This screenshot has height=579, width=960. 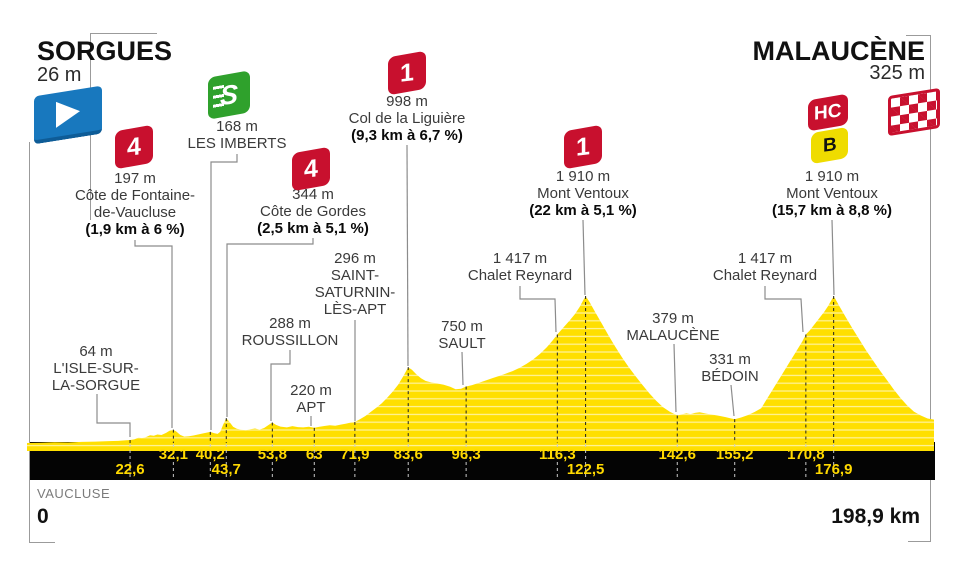 What do you see at coordinates (29, 342) in the screenshot?
I see `frame-line-left-v` at bounding box center [29, 342].